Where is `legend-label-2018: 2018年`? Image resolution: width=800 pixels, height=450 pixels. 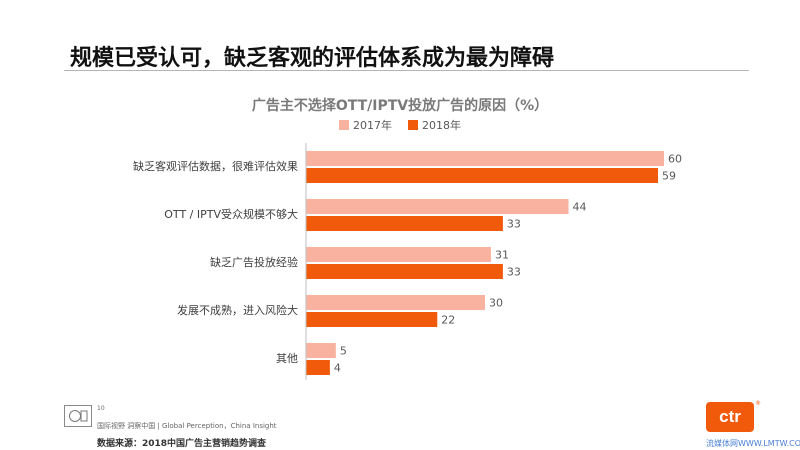 legend-label-2018: 2018年 is located at coordinates (441, 125).